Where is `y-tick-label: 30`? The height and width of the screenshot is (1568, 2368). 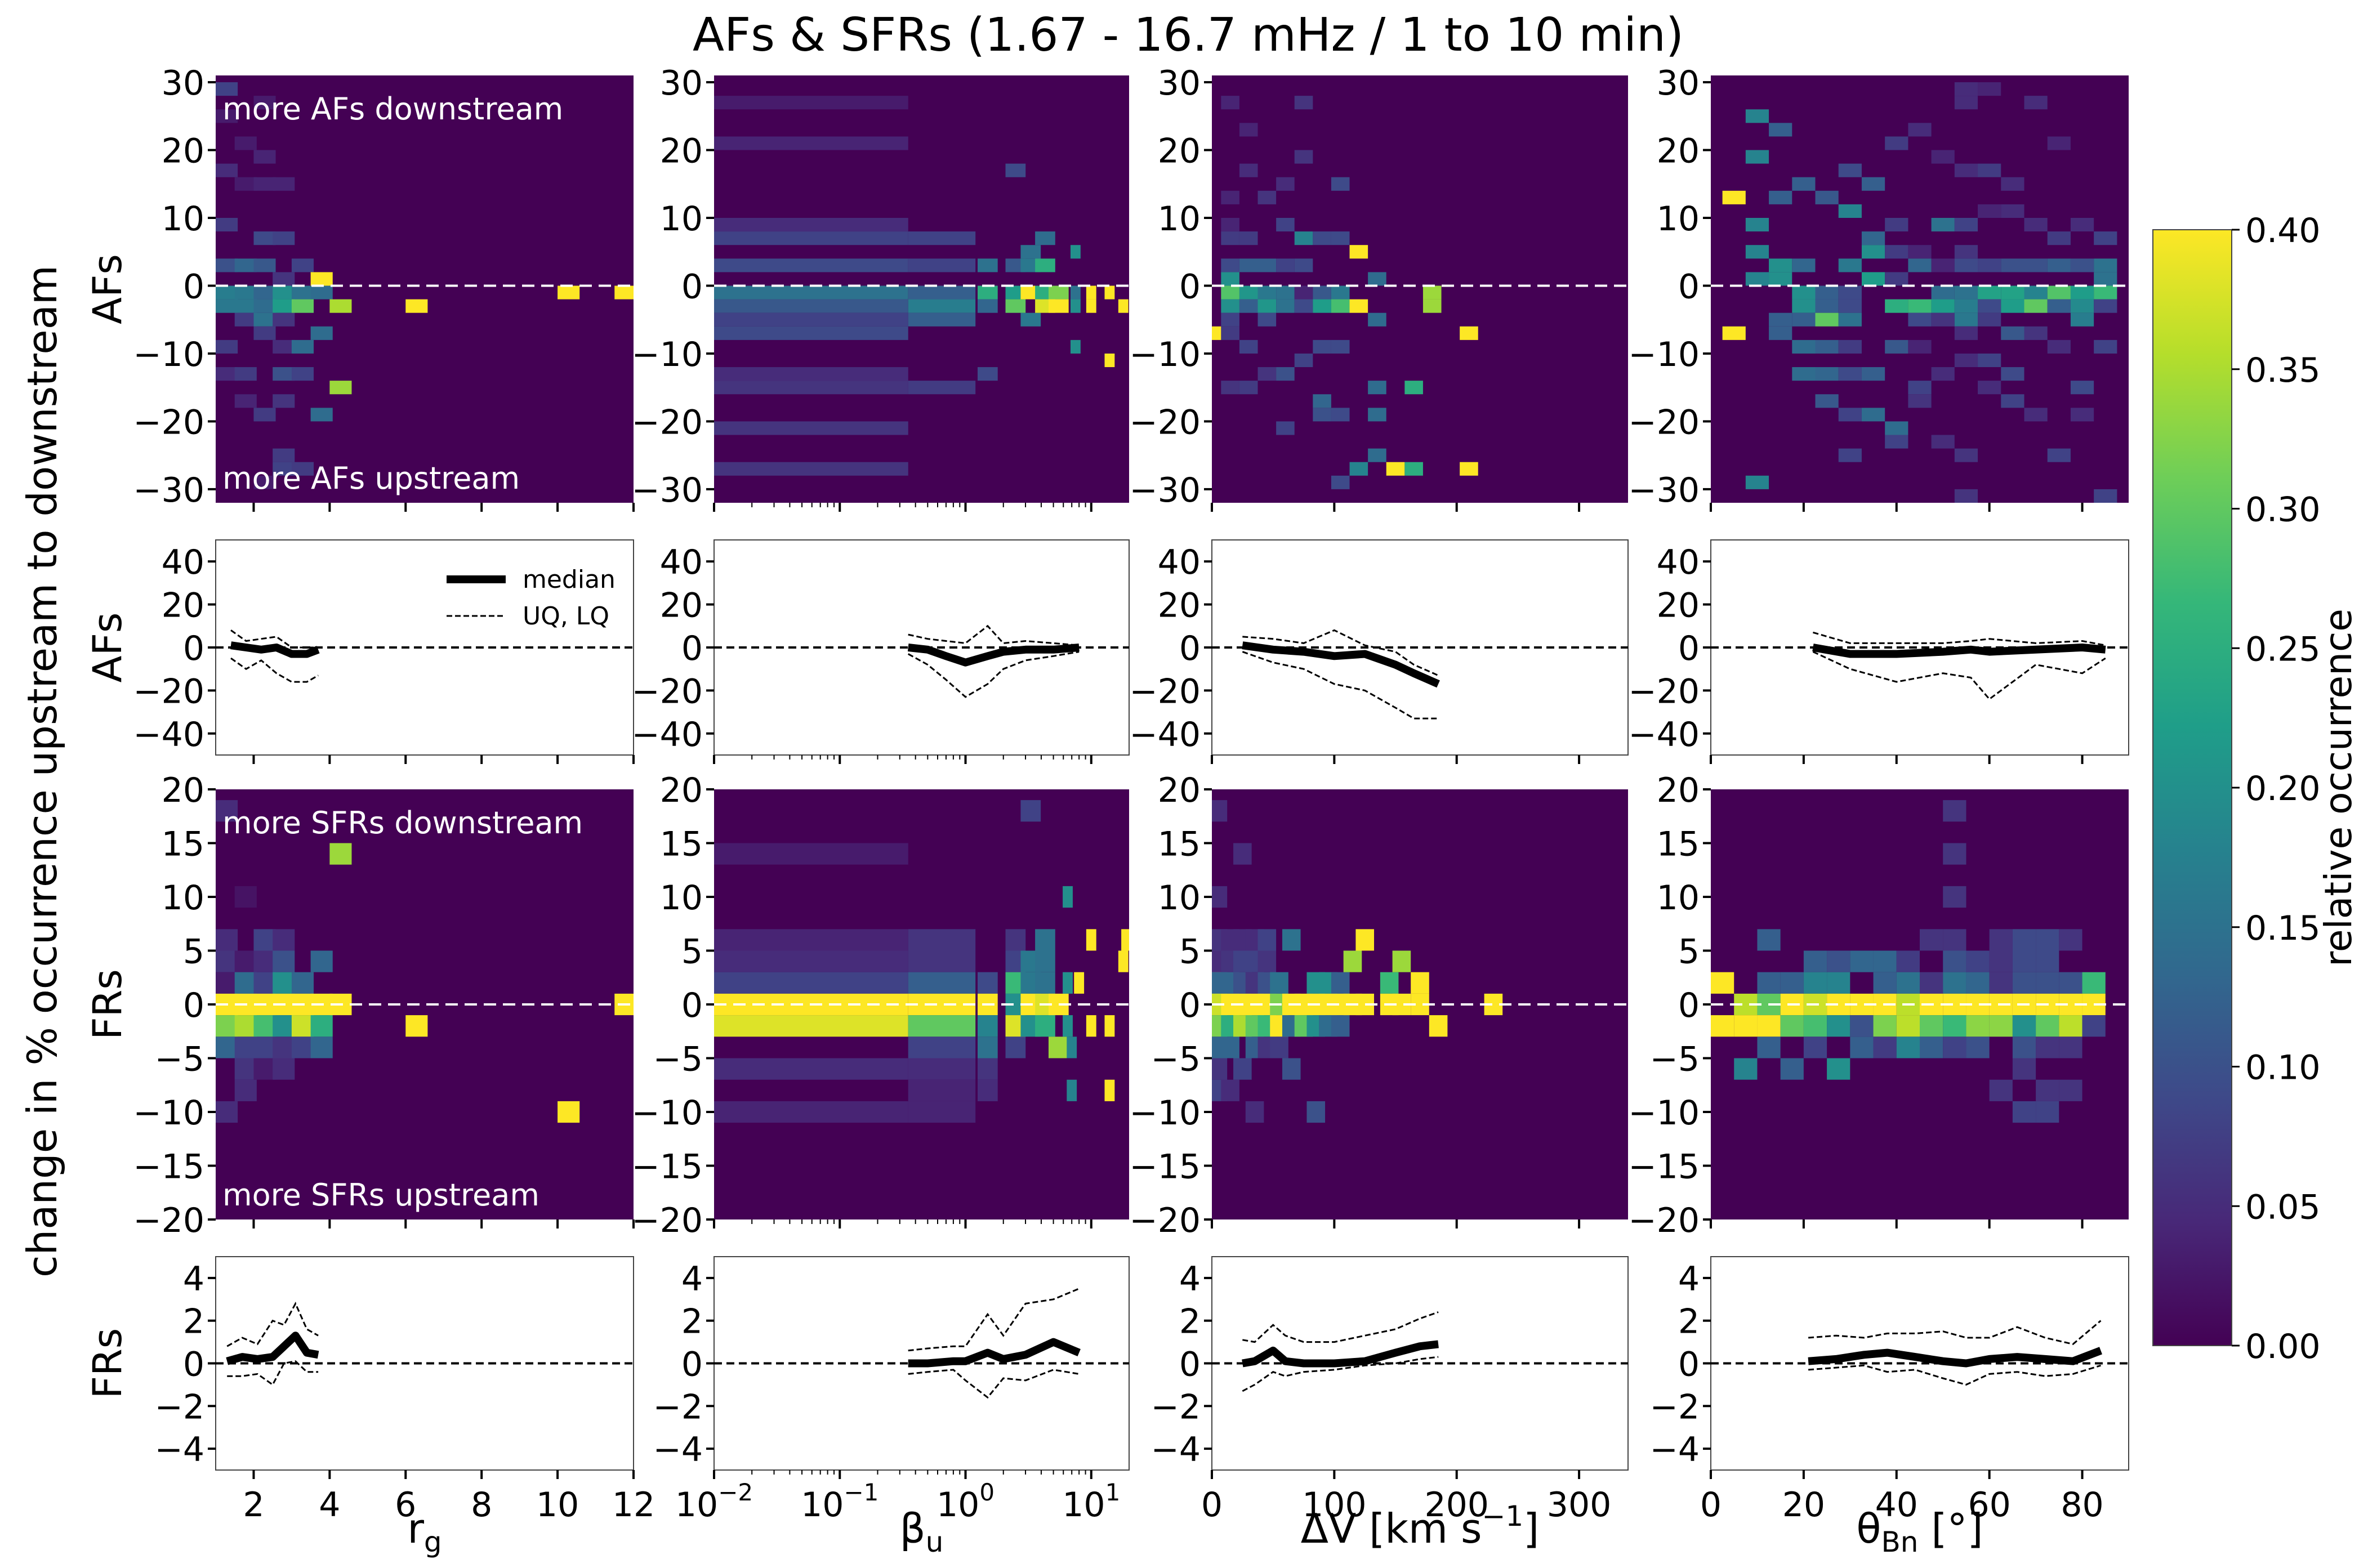
y-tick-label: 30 is located at coordinates (1678, 83).